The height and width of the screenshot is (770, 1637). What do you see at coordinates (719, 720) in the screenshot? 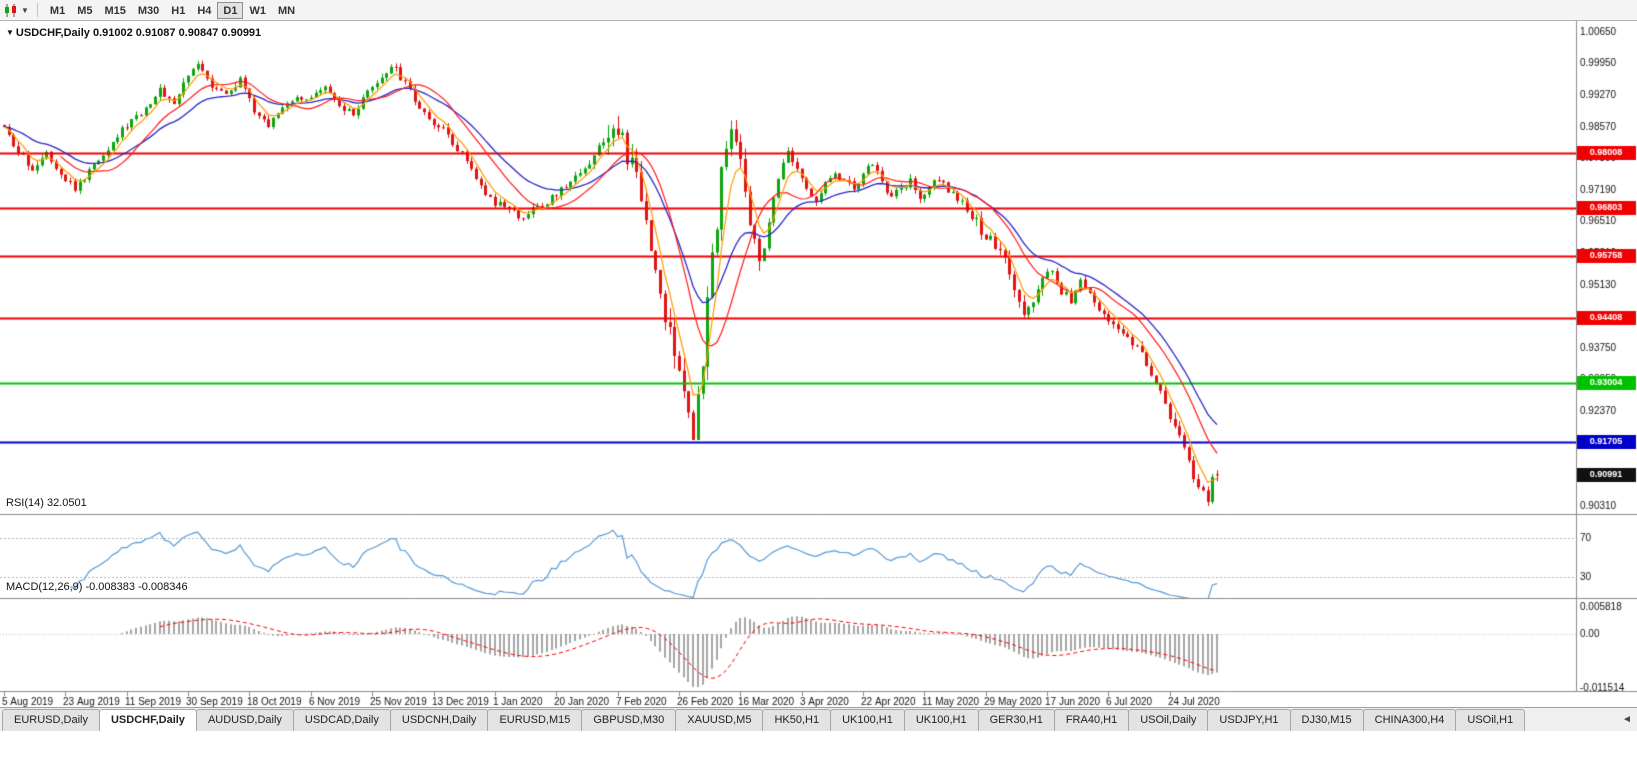
I see `chart-tab-xauusd-m5: XAUUSD,M5` at bounding box center [719, 720].